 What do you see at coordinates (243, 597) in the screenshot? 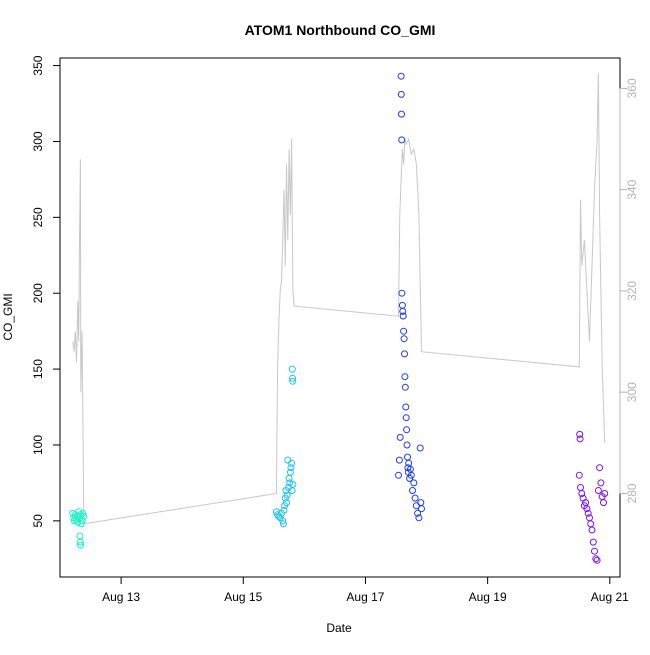
I see `x-tick-label: Aug 15` at bounding box center [243, 597].